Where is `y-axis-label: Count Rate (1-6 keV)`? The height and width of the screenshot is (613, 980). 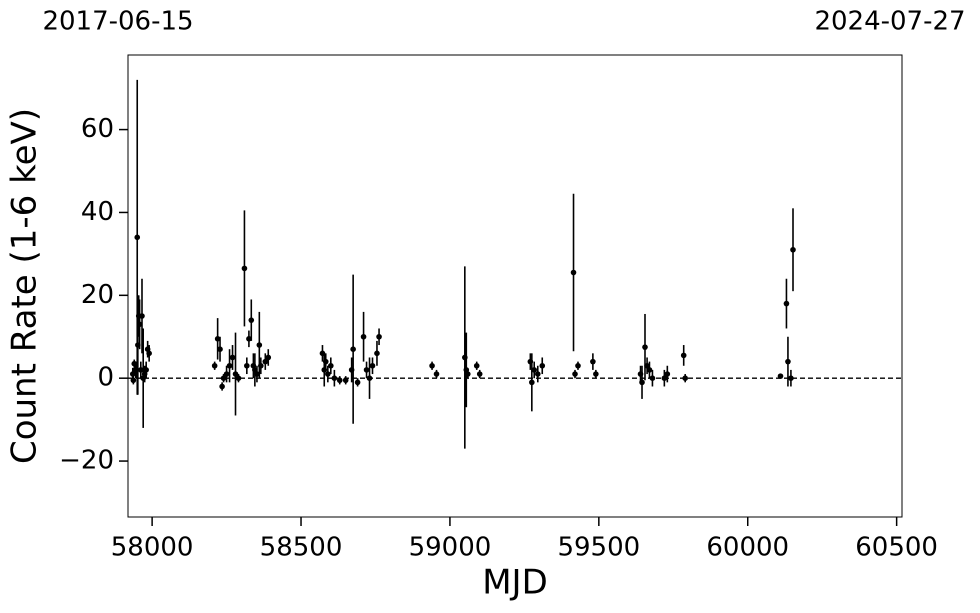
y-axis-label: Count Rate (1-6 keV) is located at coordinates (25, 286).